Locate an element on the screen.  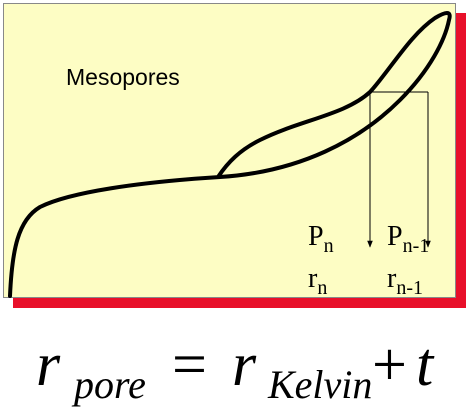
marker-label: Pn-1 is located at coordinates (408, 239).